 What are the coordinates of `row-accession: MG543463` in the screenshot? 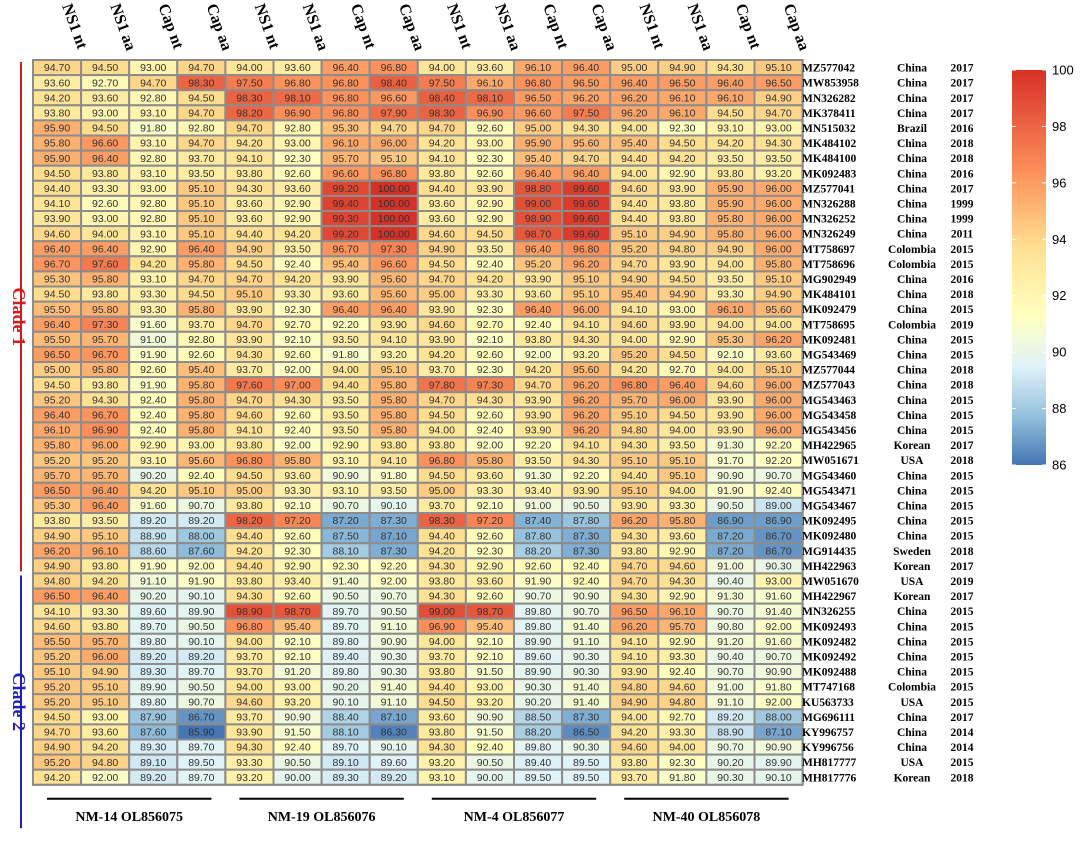 It's located at (829, 401).